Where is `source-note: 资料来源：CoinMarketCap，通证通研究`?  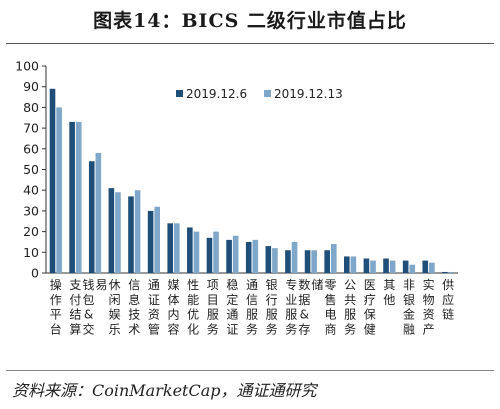 source-note: 资料来源：CoinMarketCap，通证通研究 is located at coordinates (164, 390).